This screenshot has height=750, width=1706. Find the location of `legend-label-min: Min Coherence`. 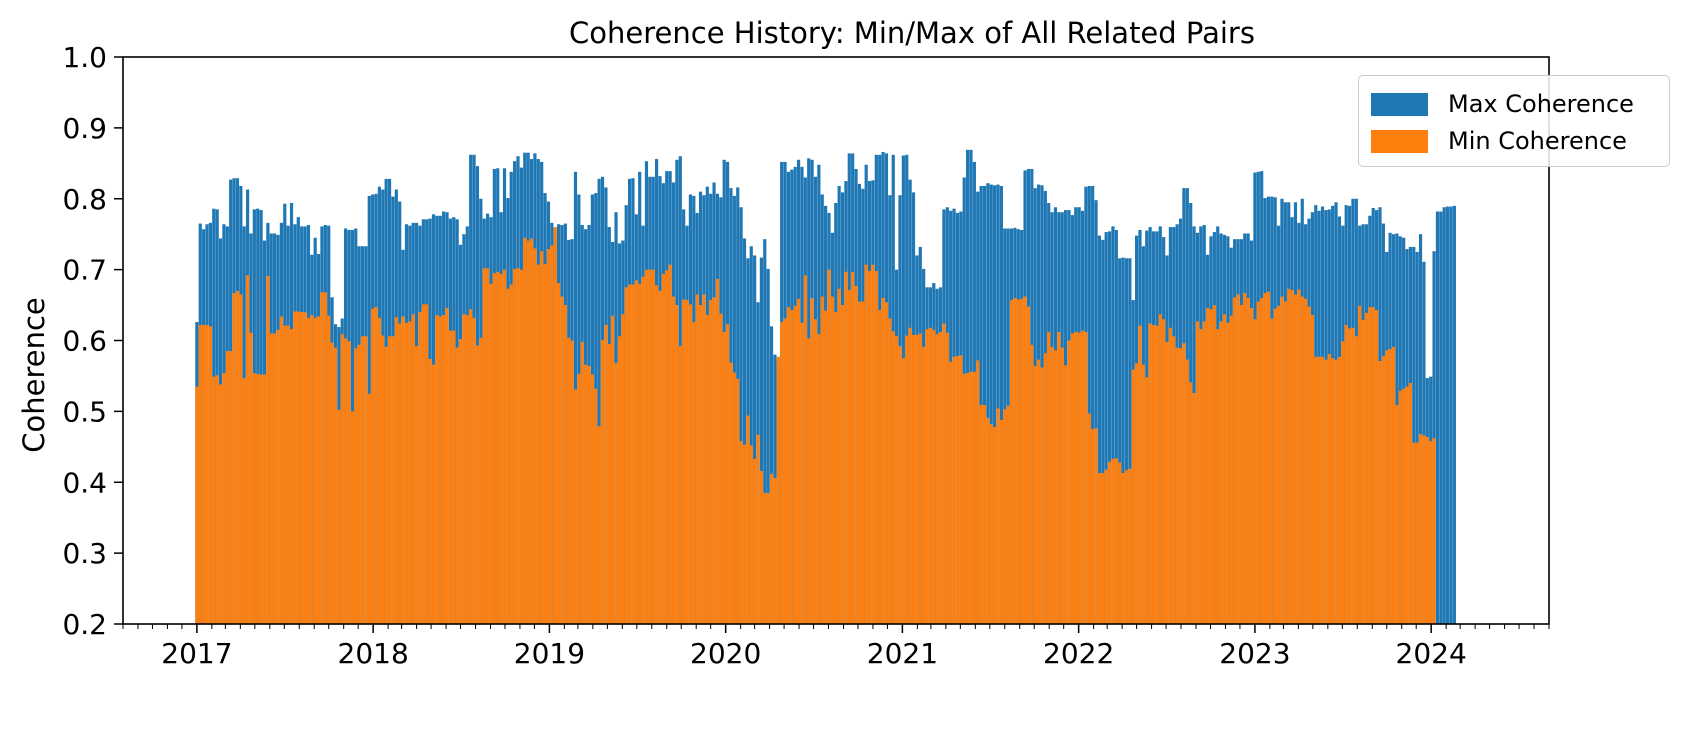

legend-label-min: Min Coherence is located at coordinates (1537, 141).